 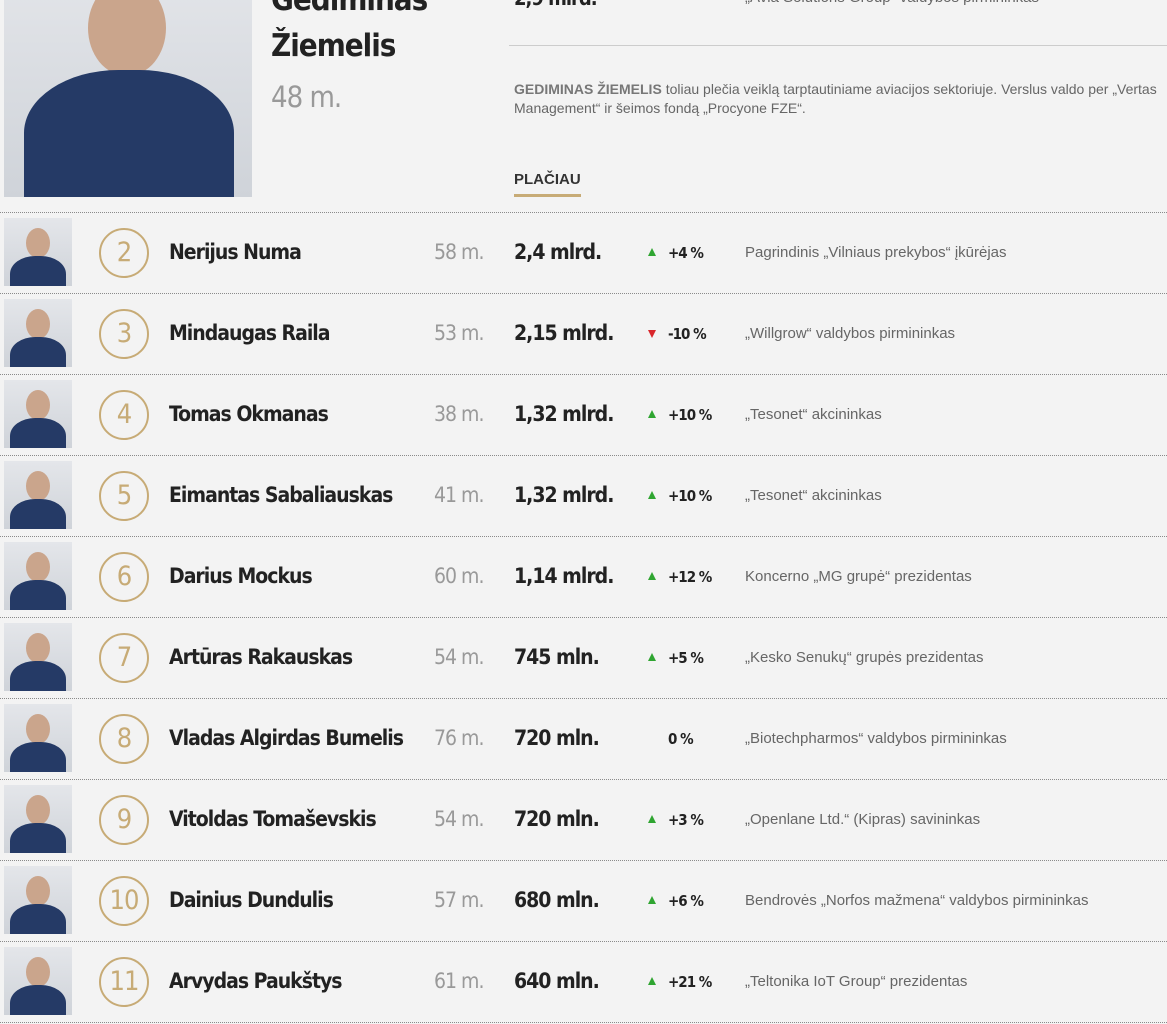 I want to click on rank: 11, so click(x=124, y=982).